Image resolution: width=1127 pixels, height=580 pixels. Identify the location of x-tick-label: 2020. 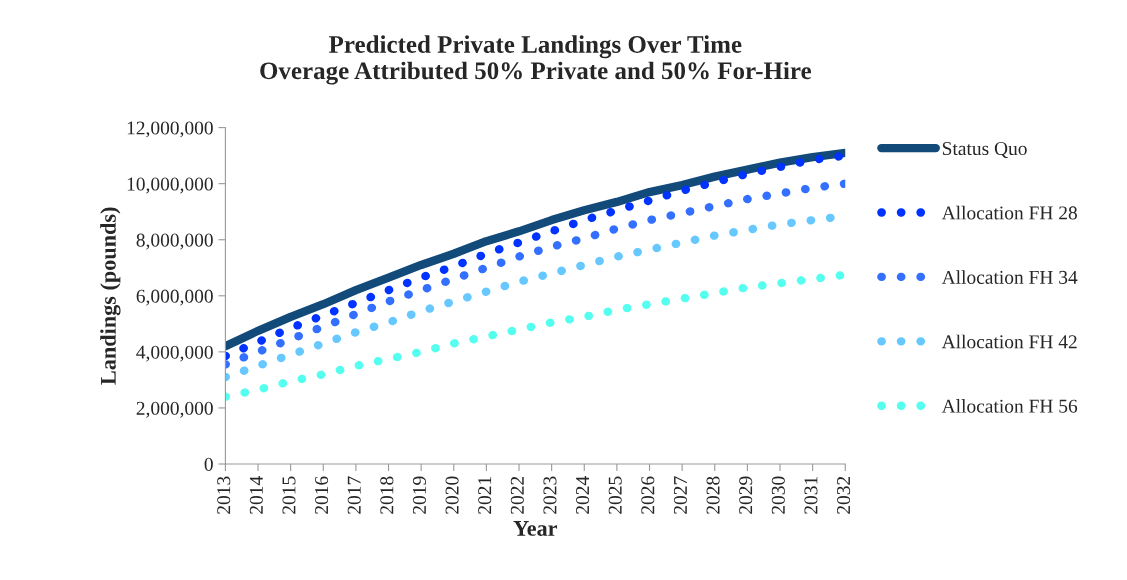
(452, 495).